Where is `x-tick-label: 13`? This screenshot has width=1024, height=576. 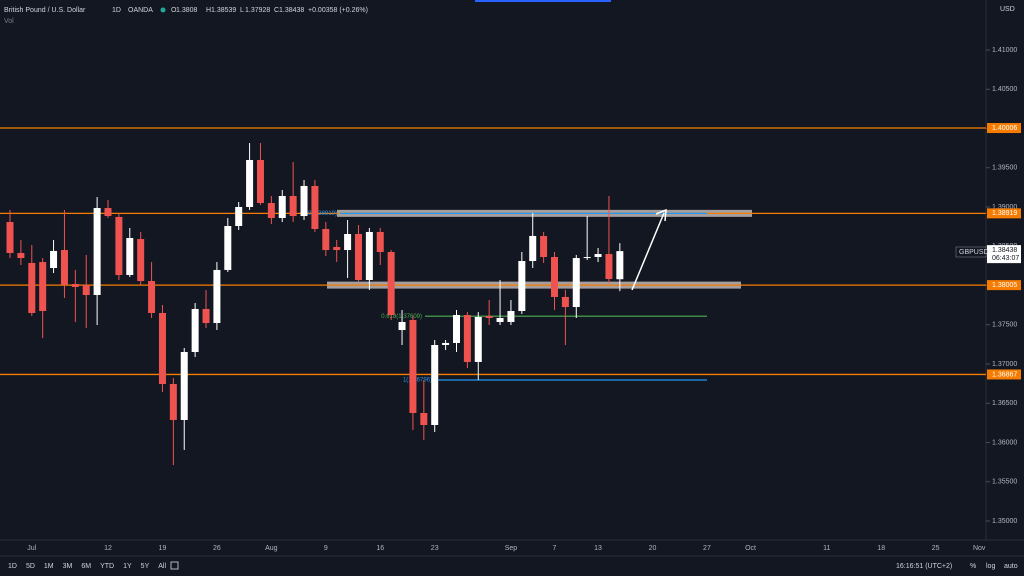 x-tick-label: 13 is located at coordinates (598, 548).